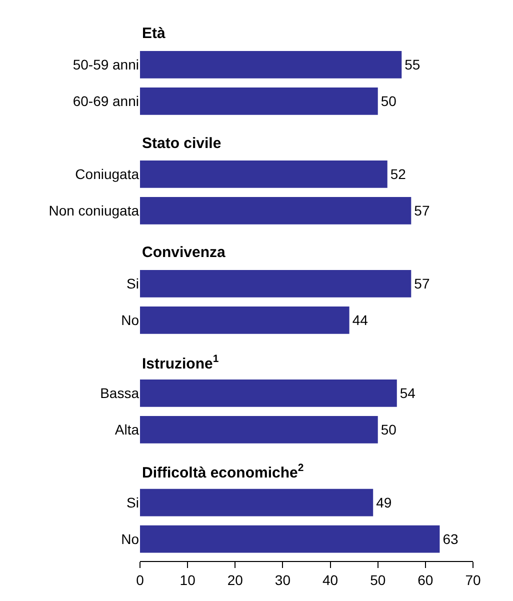 The image size is (513, 601). Describe the element at coordinates (120, 393) in the screenshot. I see `y-tick-label: Bassa` at that location.